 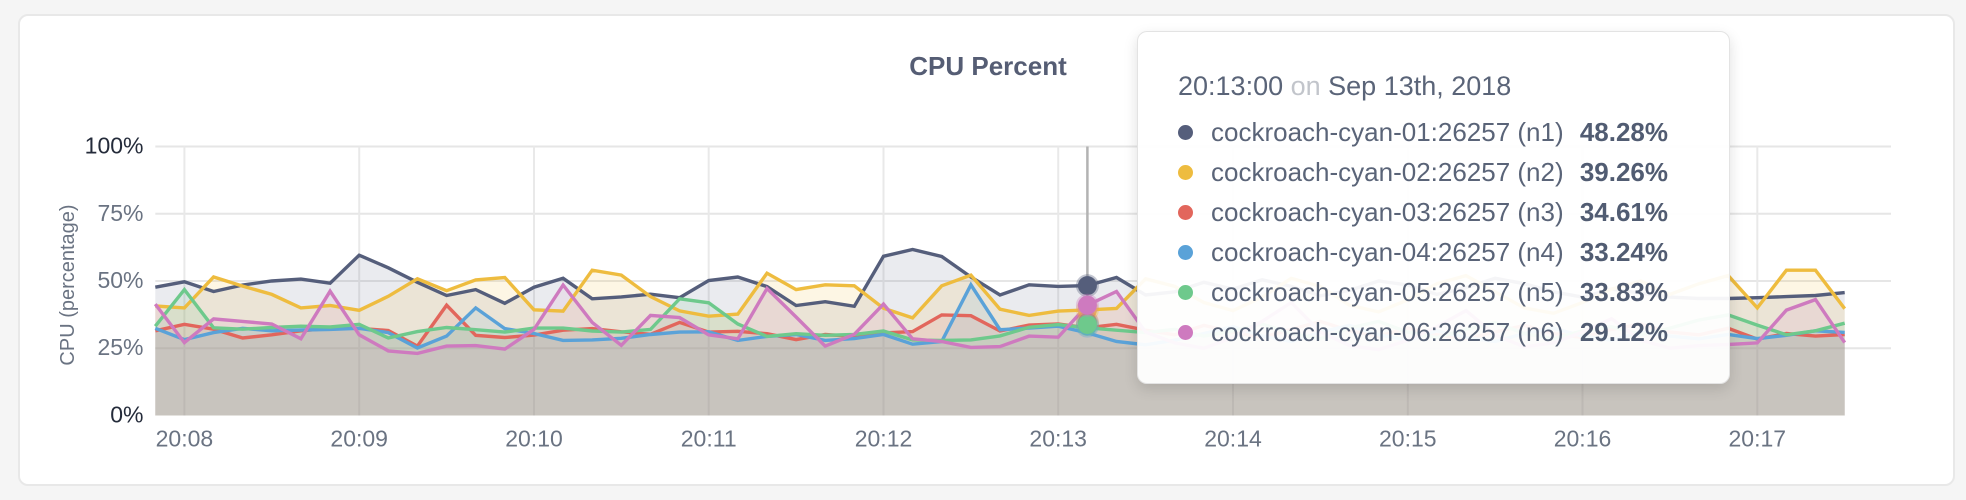 What do you see at coordinates (185, 439) in the screenshot?
I see `svg-text: 20:08` at bounding box center [185, 439].